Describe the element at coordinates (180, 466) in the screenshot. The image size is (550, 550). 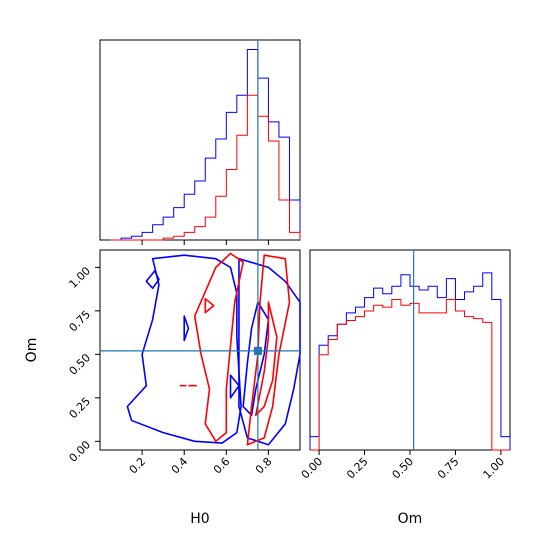
I see `contour-x-tick-label-1: 0.4` at that location.